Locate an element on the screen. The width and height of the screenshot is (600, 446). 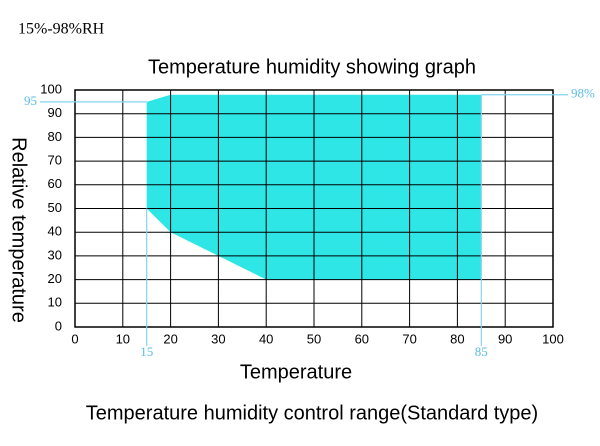
y-tick-label: 10 is located at coordinates (55, 302).